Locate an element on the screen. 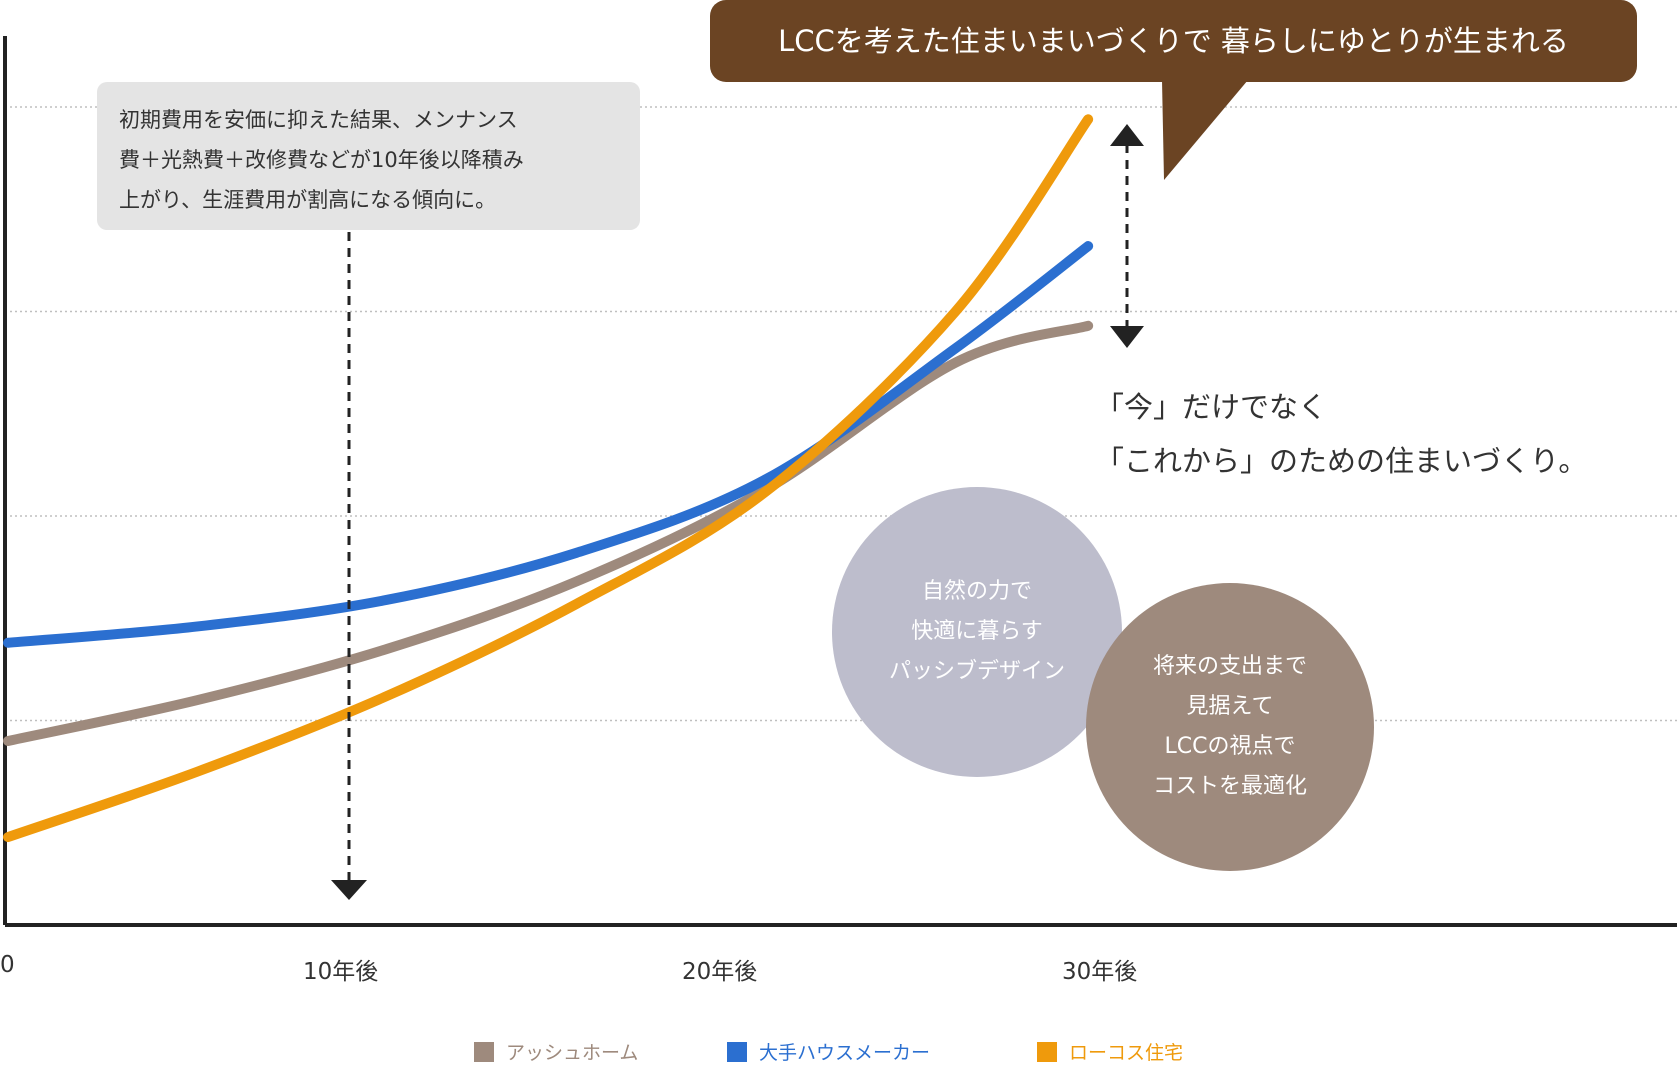  circle-text: 将来の支出まで is located at coordinates (1229, 666).